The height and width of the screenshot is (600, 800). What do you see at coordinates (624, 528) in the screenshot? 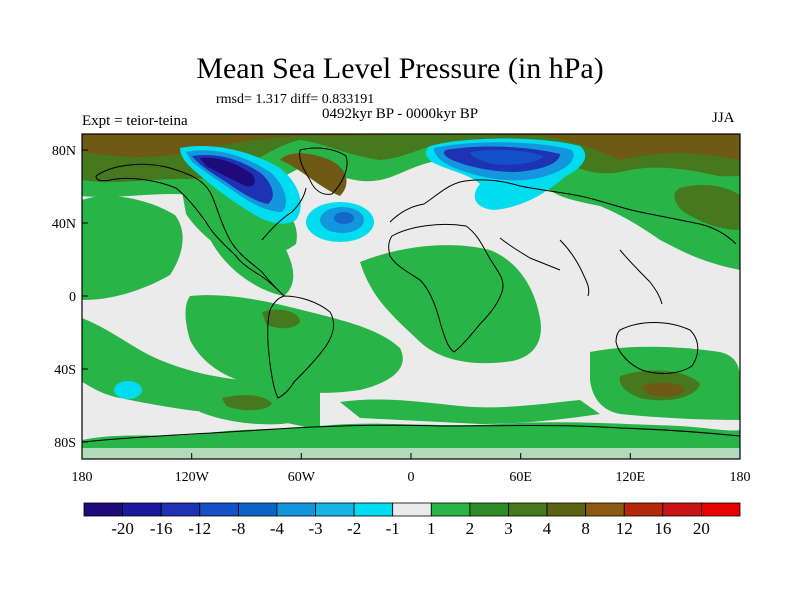
I see `colorbar-label: 12` at bounding box center [624, 528].